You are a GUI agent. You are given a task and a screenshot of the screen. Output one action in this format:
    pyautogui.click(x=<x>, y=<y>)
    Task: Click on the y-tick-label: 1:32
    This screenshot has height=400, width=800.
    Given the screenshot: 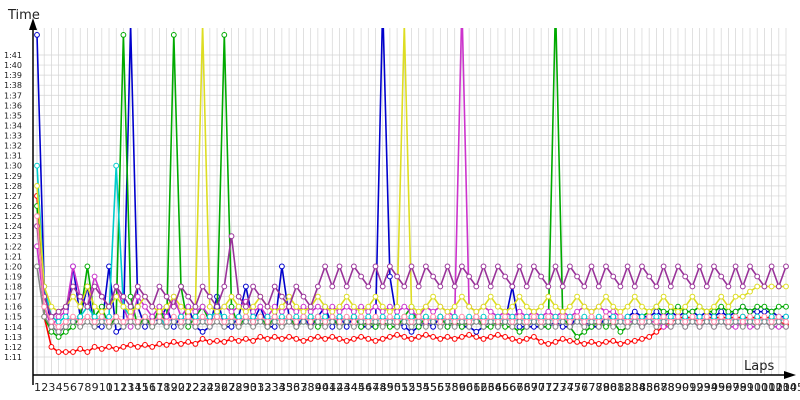 What is the action you would take?
    pyautogui.click(x=13, y=146)
    